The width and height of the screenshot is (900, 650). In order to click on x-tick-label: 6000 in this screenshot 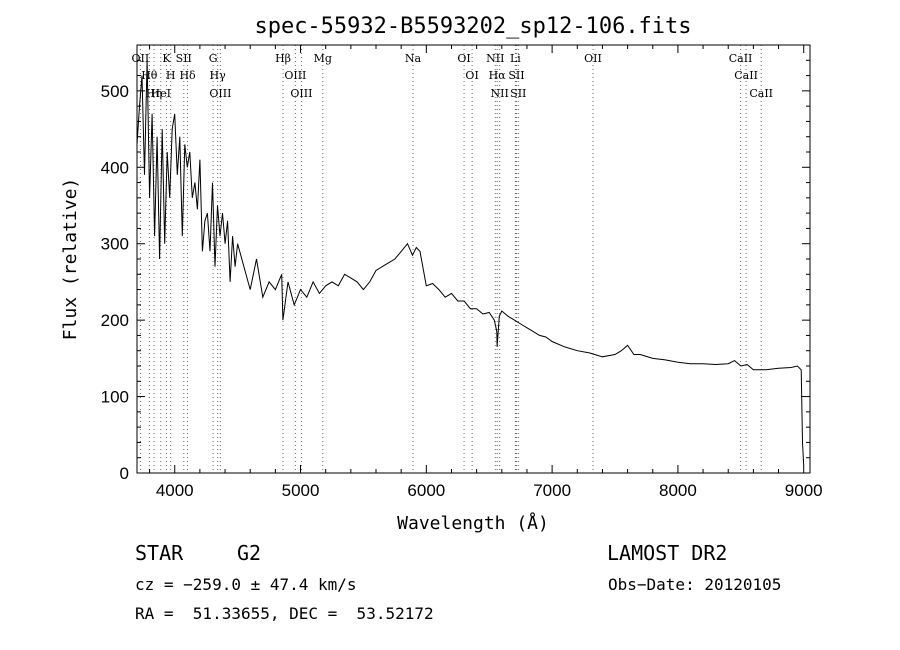, I will do `click(426, 490)`.